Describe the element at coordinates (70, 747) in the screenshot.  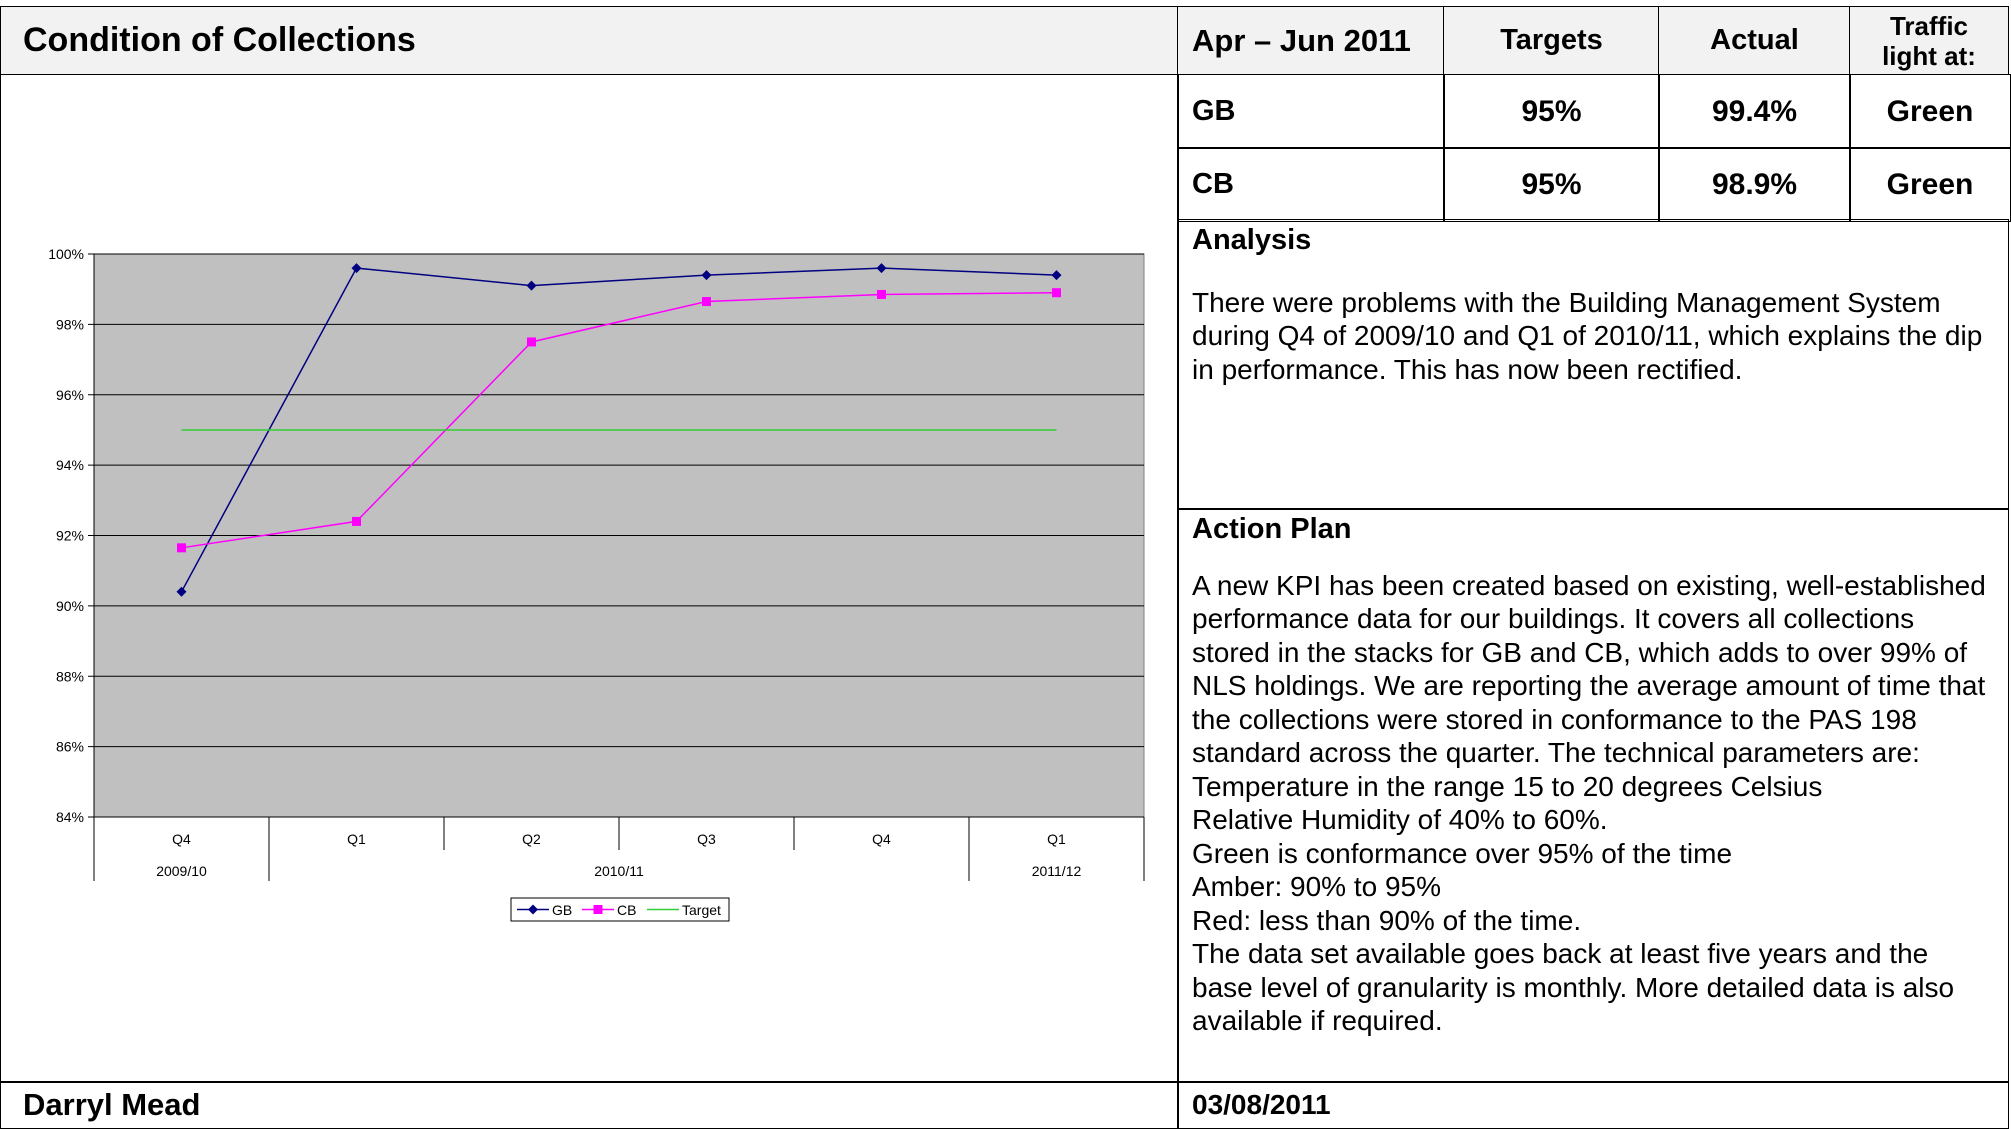
I see `y-tick-label: 86%` at that location.